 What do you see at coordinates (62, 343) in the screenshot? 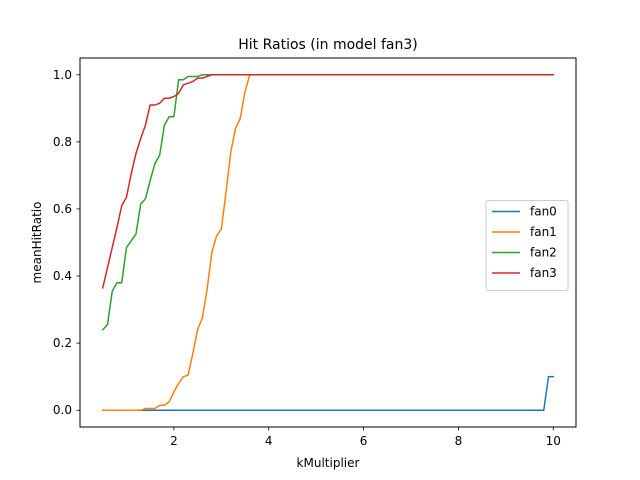
I see `y-tick-label: 0.2` at bounding box center [62, 343].